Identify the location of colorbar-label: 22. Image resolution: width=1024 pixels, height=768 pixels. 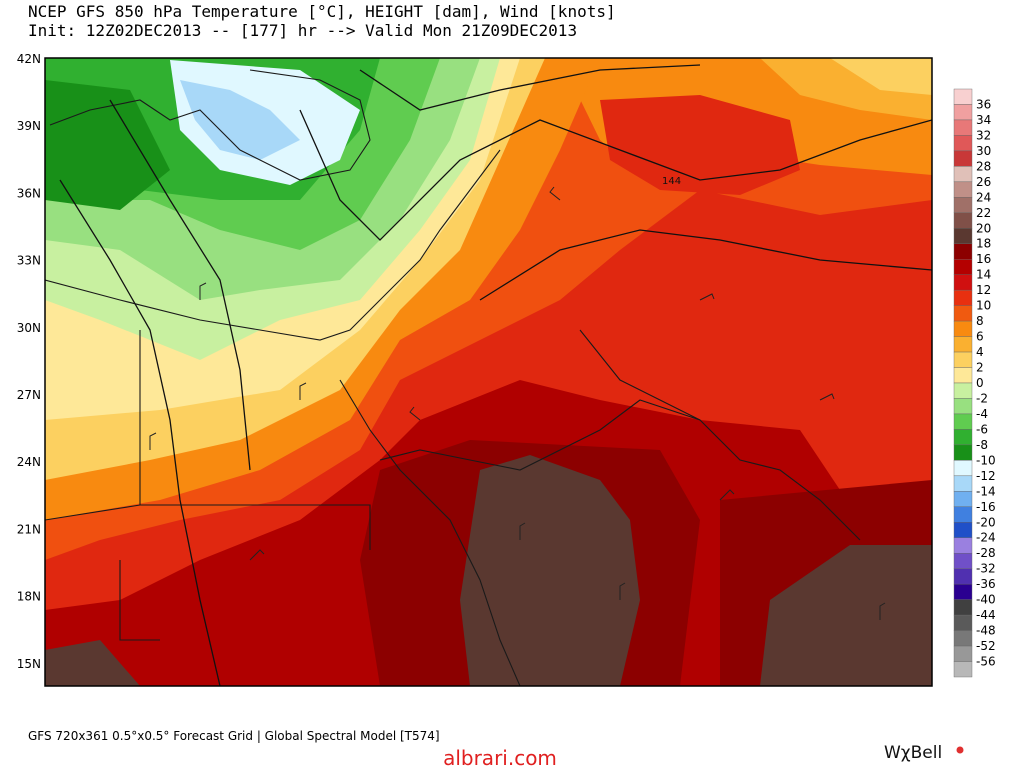
(983, 213).